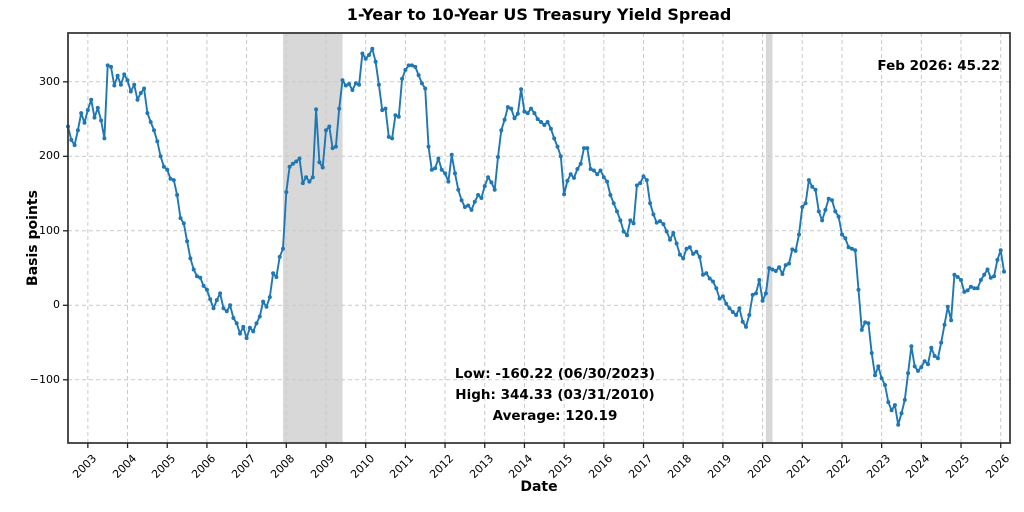 The height and width of the screenshot is (512, 1024). What do you see at coordinates (49, 156) in the screenshot?
I see `y-tick-label: 200` at bounding box center [49, 156].